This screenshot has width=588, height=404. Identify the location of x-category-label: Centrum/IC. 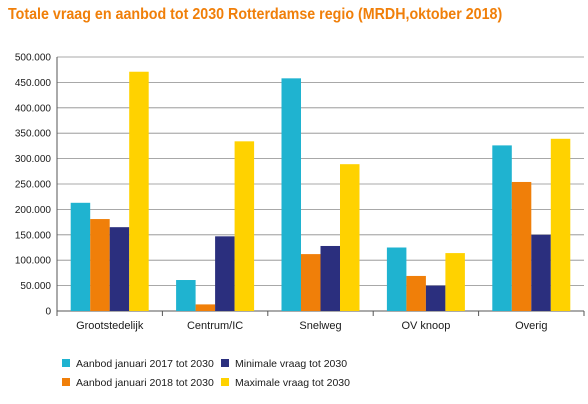
(215, 326).